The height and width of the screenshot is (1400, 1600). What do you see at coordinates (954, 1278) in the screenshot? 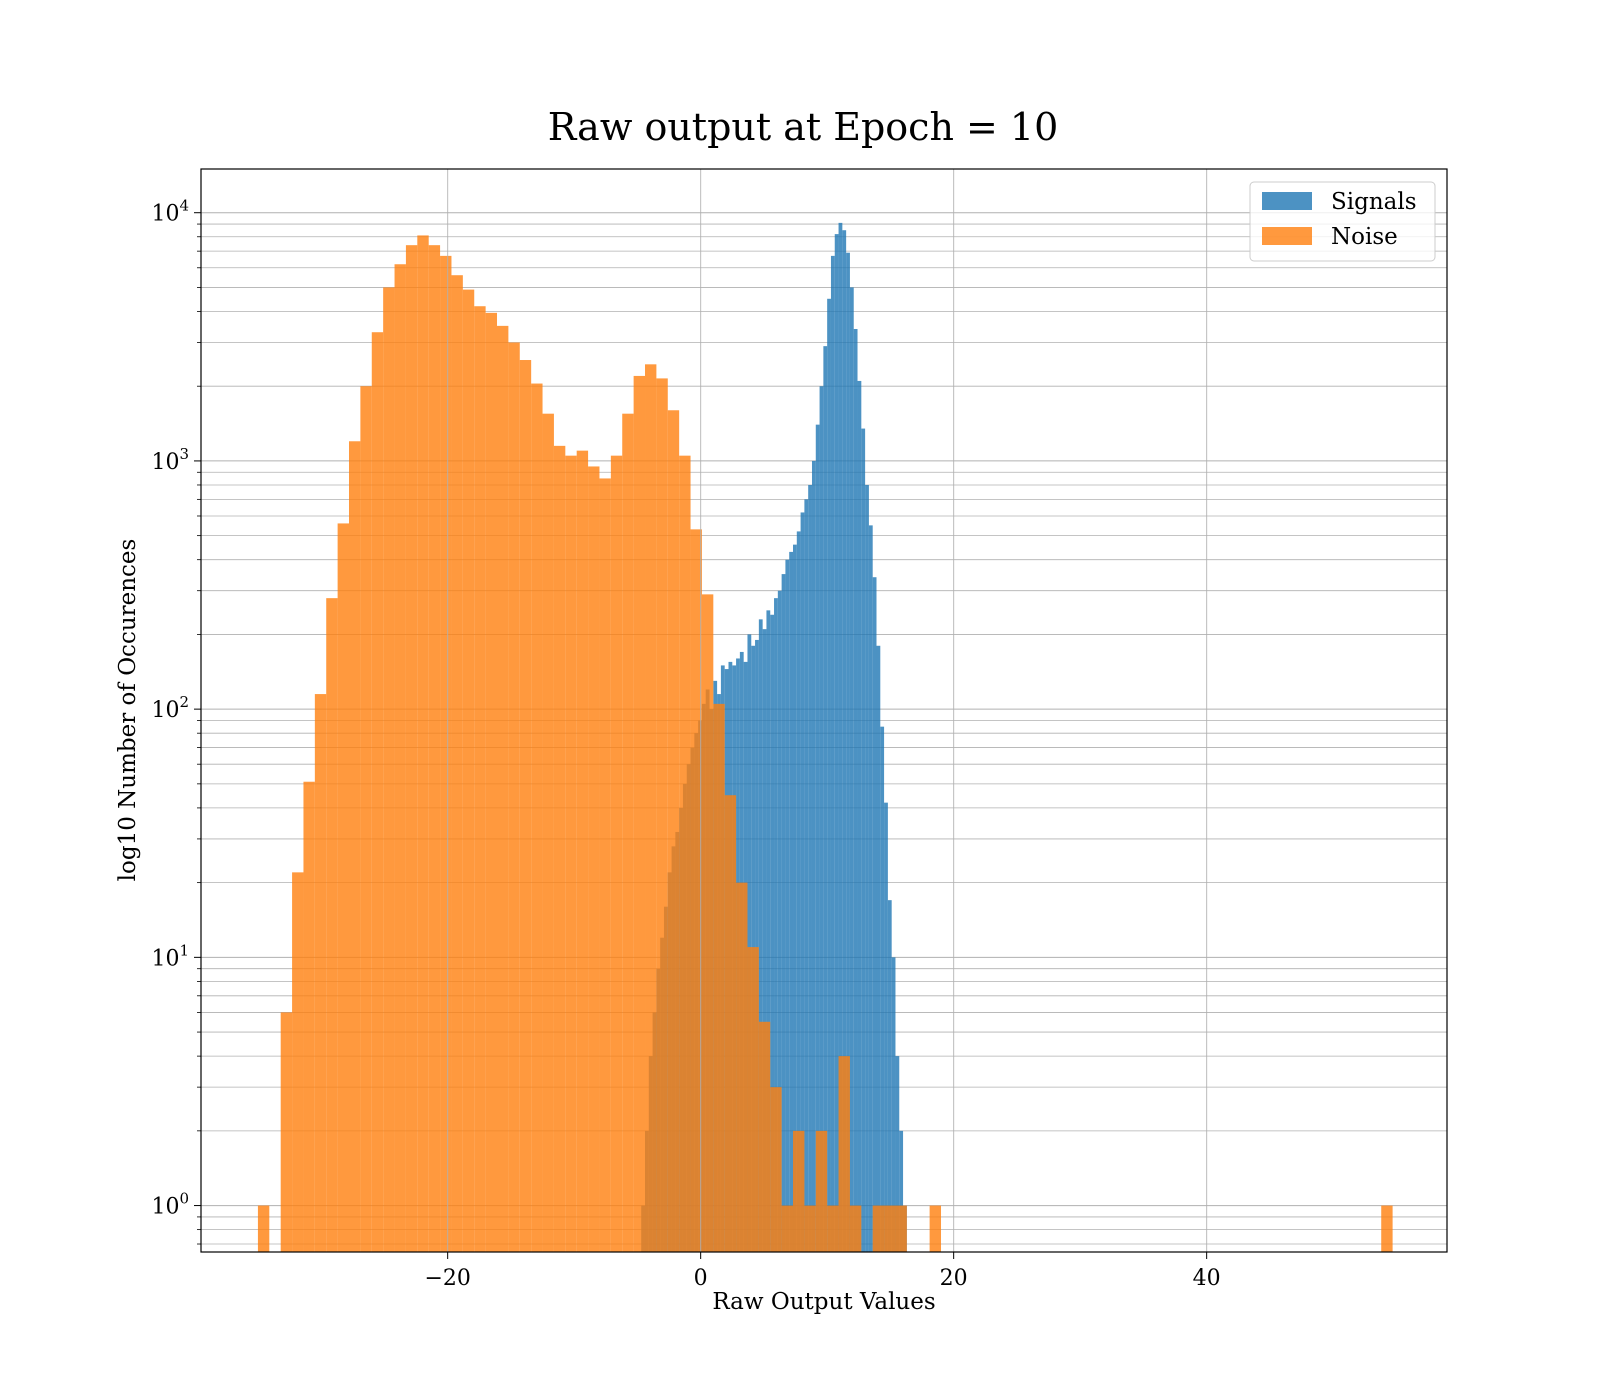
I see `x-tick-label: 20` at bounding box center [954, 1278].